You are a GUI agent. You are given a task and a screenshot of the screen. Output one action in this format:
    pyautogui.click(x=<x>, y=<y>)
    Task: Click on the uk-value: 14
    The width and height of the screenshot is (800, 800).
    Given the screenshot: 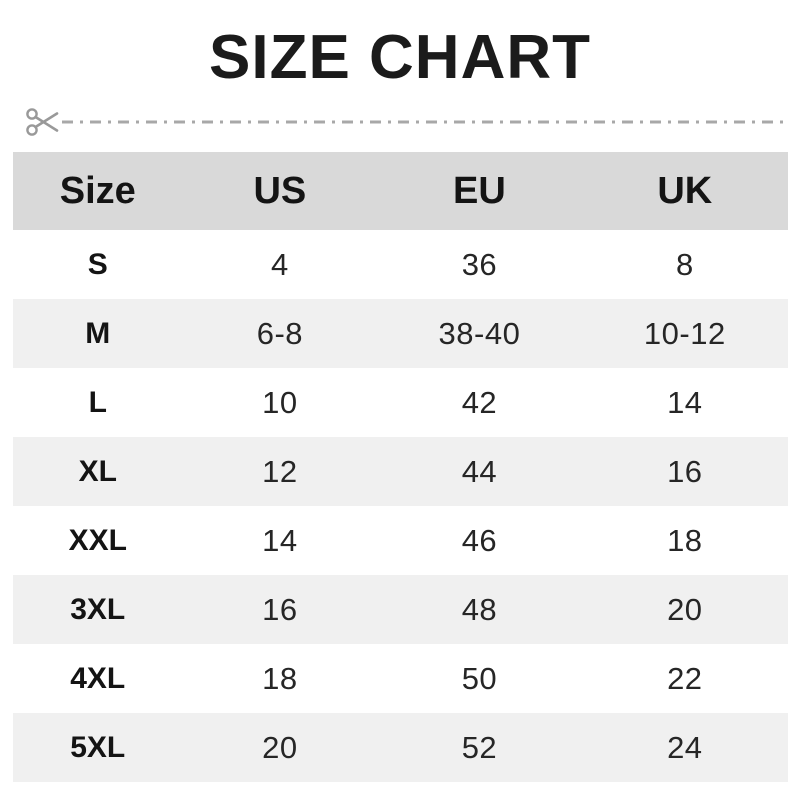 What is the action you would take?
    pyautogui.click(x=685, y=402)
    